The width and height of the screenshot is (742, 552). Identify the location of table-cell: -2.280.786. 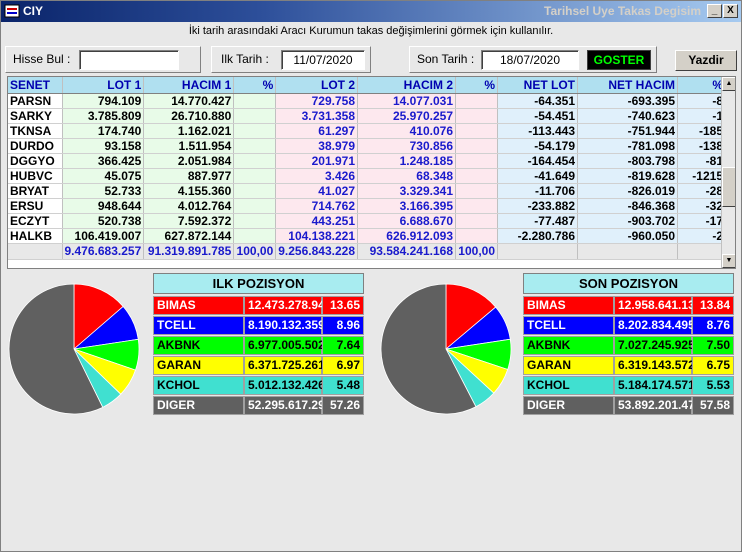
(537, 236).